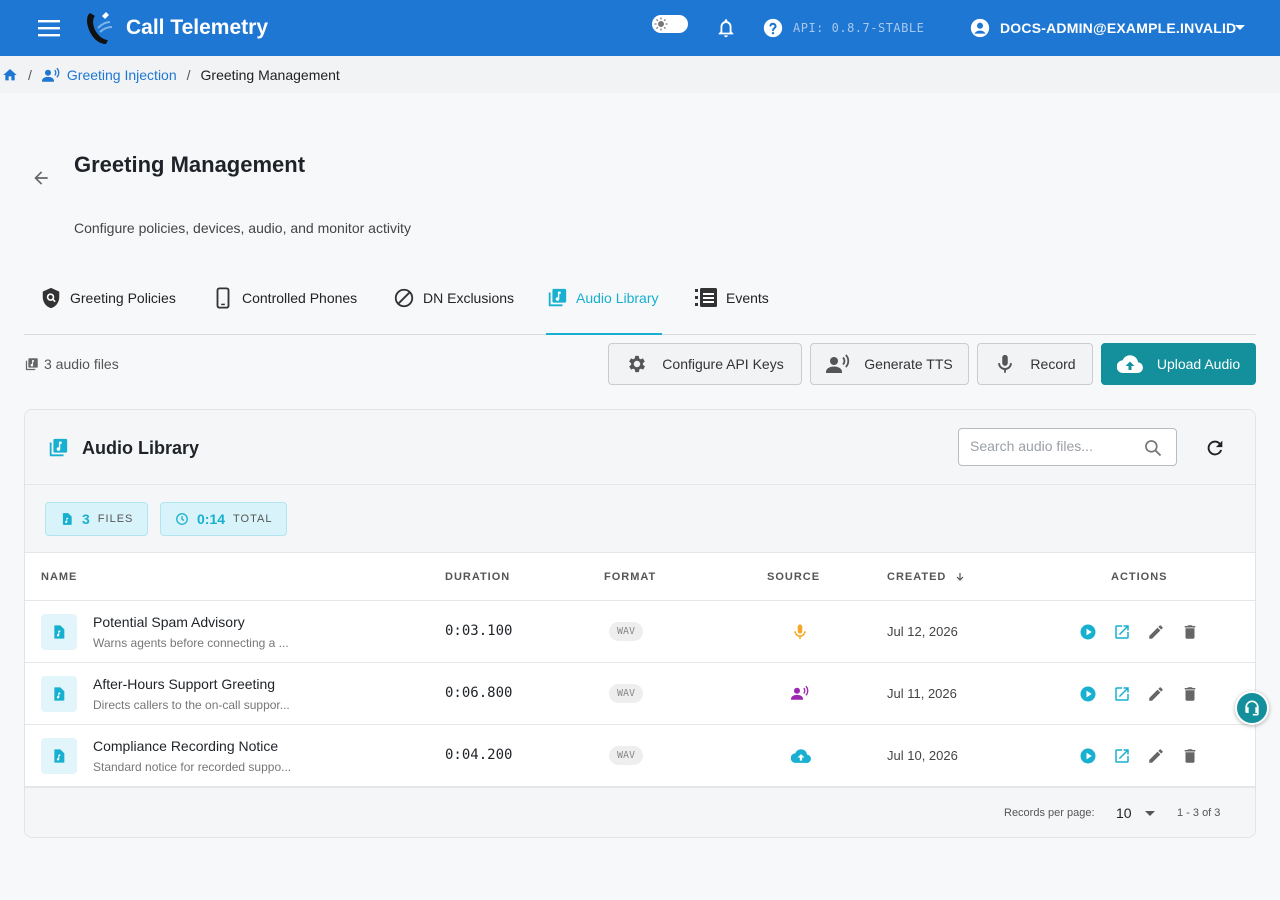 The image size is (1280, 900). Describe the element at coordinates (1199, 813) in the screenshot. I see `pagination-range: 1 - 3 of 3` at that location.